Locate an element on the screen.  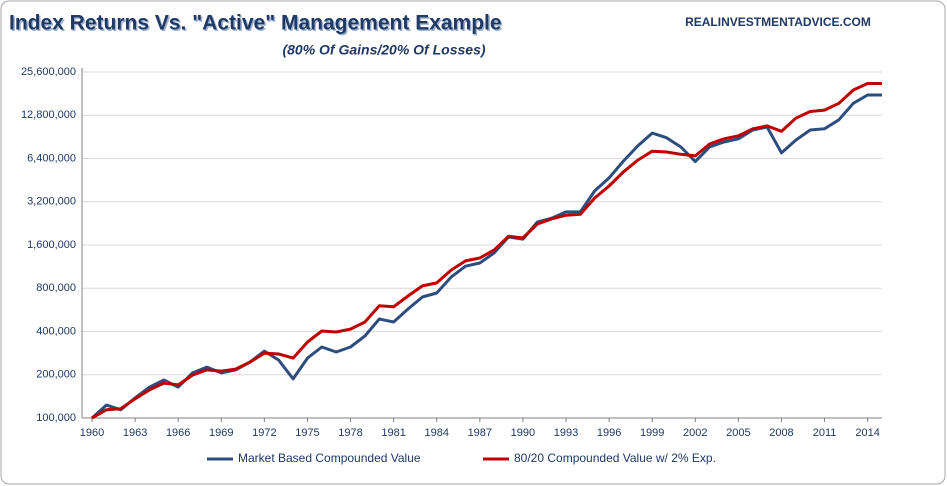
y-tick-label: 1,600,000 is located at coordinates (51, 245).